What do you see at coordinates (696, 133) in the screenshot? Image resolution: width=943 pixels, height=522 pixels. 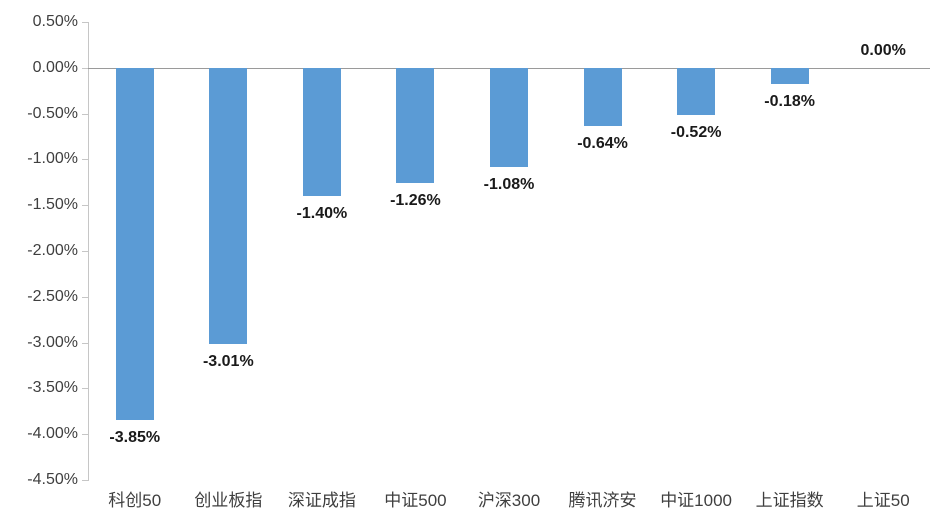 I see `bar-value-label: -0.52%` at bounding box center [696, 133].